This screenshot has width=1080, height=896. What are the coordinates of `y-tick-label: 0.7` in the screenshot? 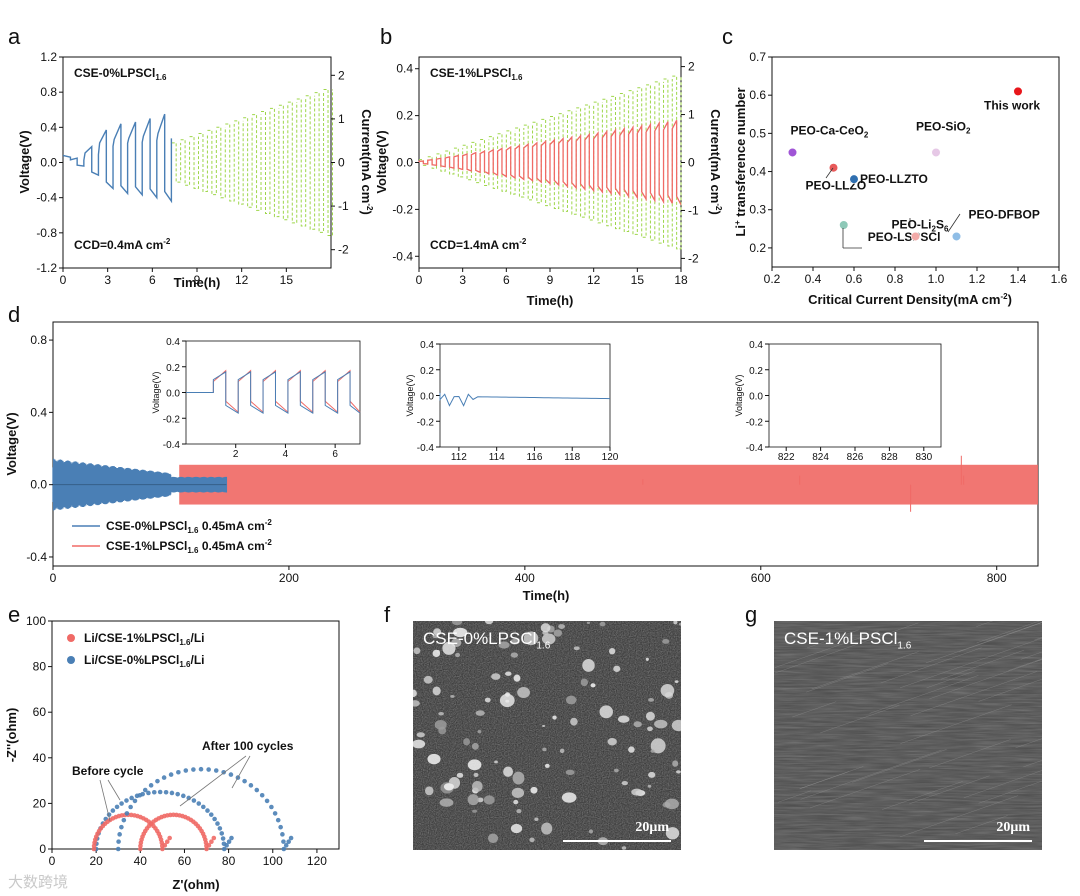 It's located at (757, 57).